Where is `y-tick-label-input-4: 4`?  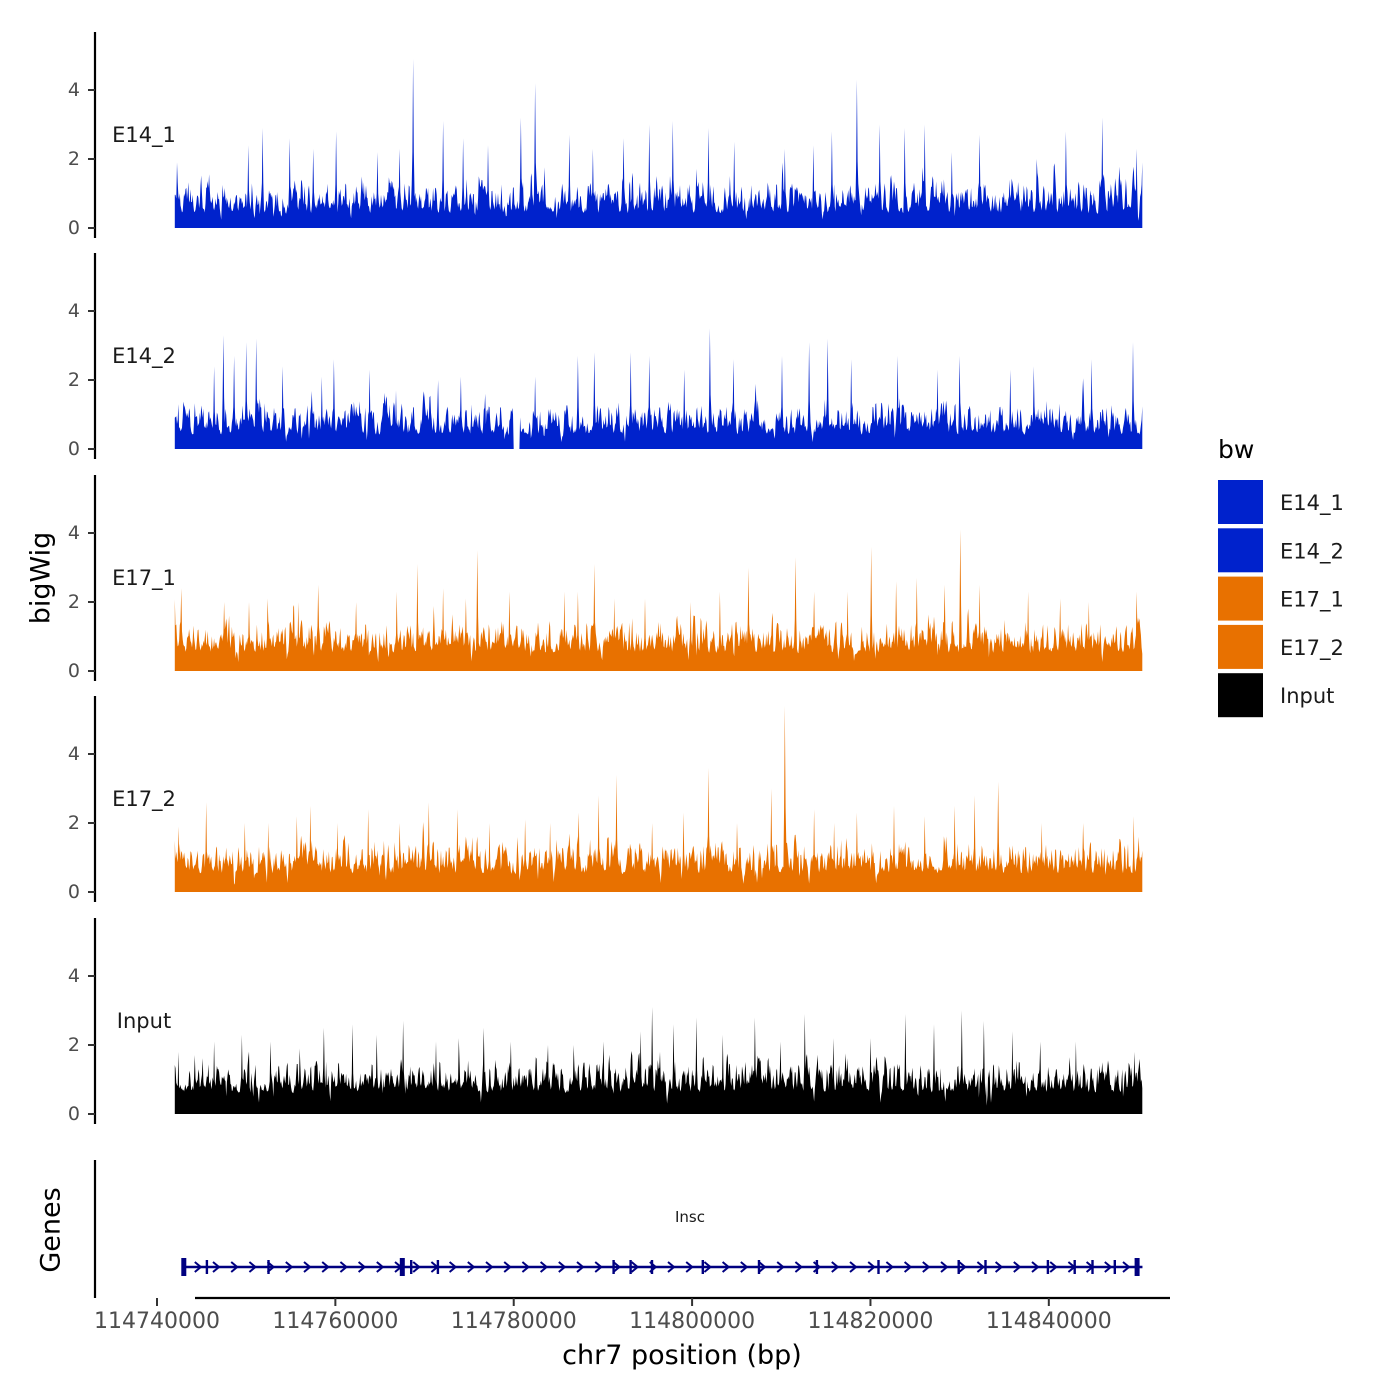
y-tick-label-input-4: 4 is located at coordinates (74, 976).